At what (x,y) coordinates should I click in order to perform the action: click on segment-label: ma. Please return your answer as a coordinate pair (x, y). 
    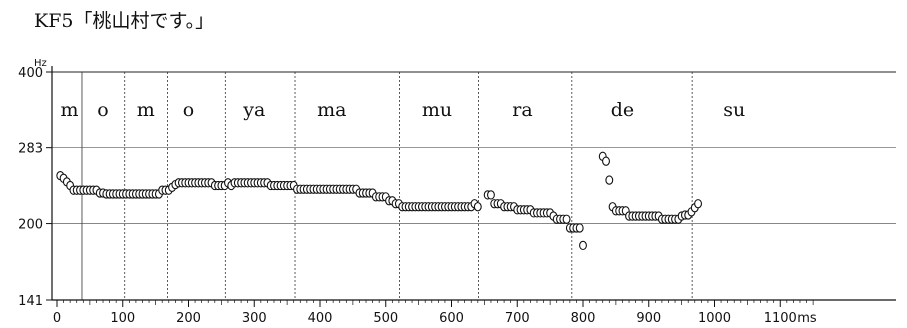
    Looking at the image, I should click on (331, 110).